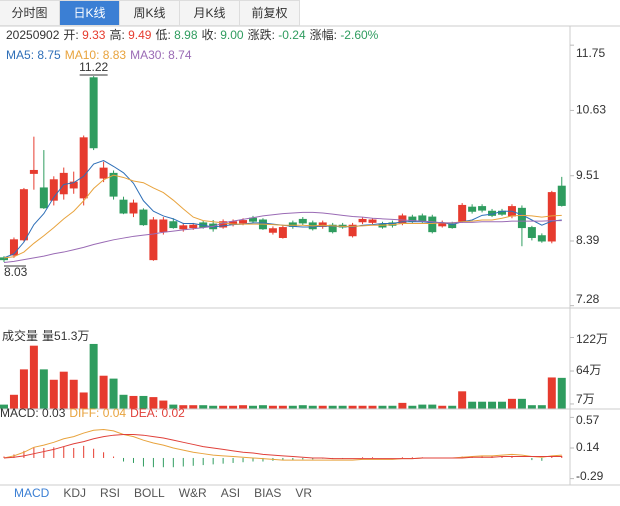 The height and width of the screenshot is (506, 620). I want to click on y-tick-label: 64万, so click(588, 370).